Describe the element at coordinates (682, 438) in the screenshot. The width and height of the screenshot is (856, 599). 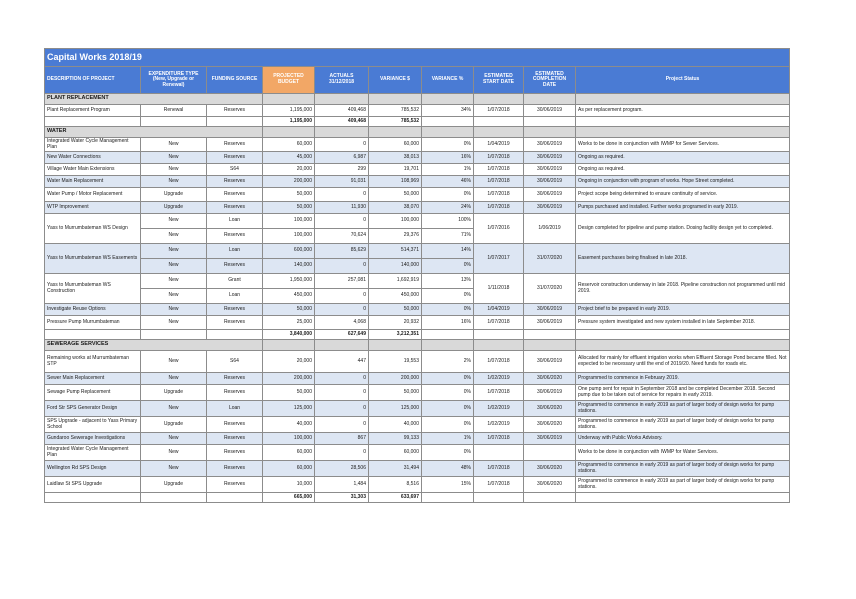
I see `project-status: Underway with Public Works Advisory.` at that location.